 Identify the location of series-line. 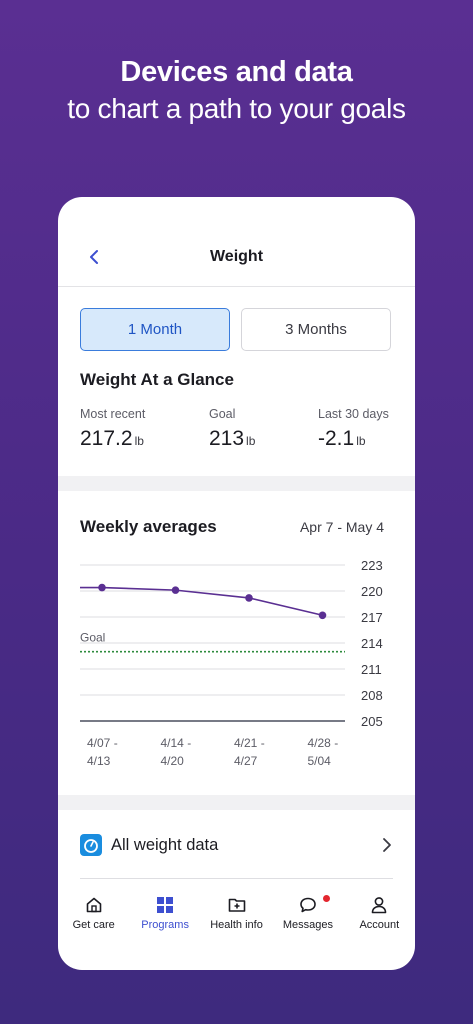
(201, 601).